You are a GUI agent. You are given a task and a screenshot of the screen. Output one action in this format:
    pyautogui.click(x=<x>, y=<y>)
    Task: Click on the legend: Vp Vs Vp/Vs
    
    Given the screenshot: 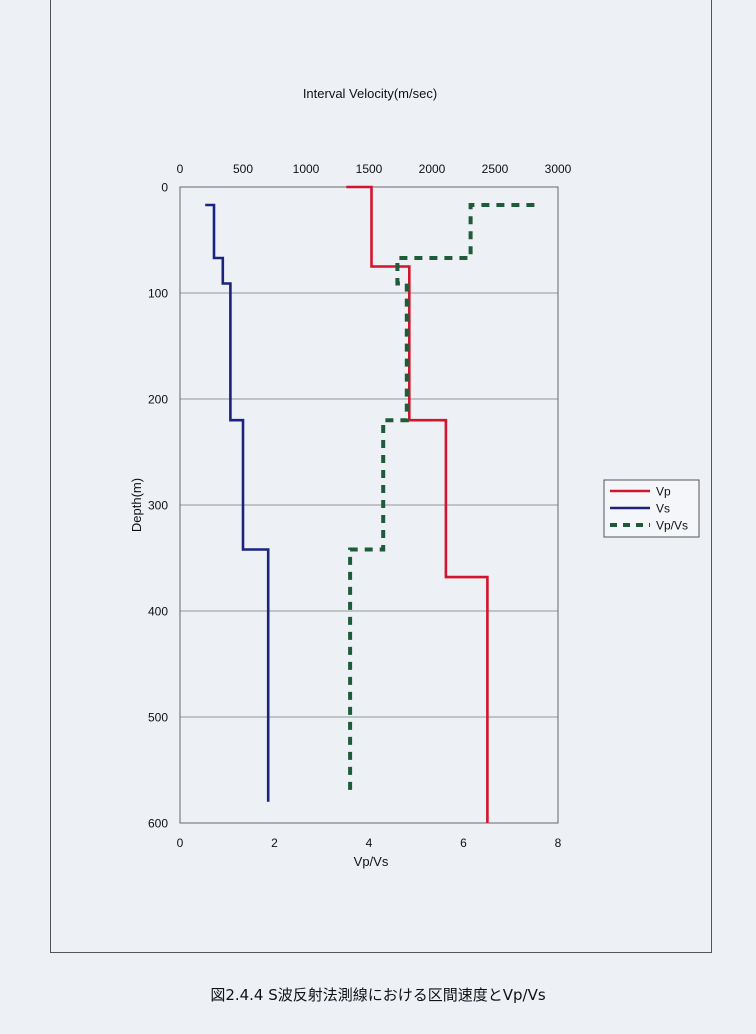 What is the action you would take?
    pyautogui.click(x=651, y=508)
    